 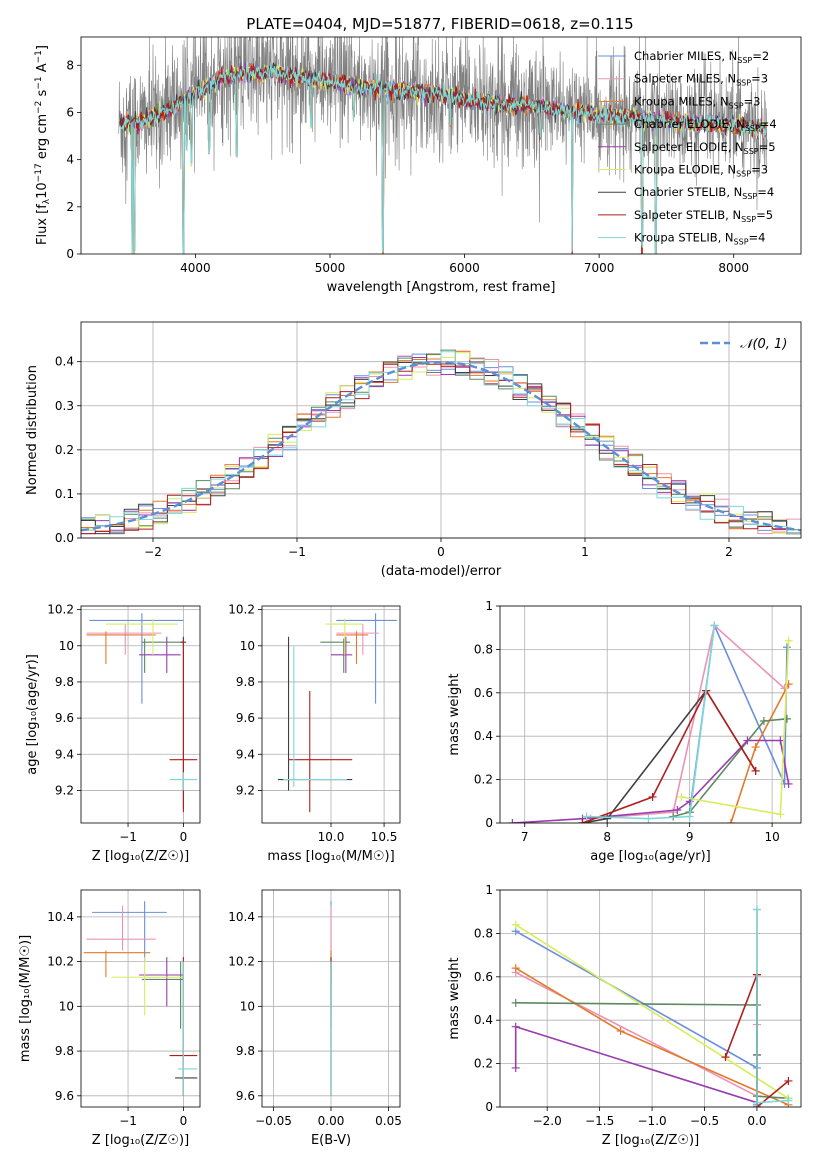 What do you see at coordinates (454, 998) in the screenshot?
I see `massweight_vs_Z-ylabel: mass weight` at bounding box center [454, 998].